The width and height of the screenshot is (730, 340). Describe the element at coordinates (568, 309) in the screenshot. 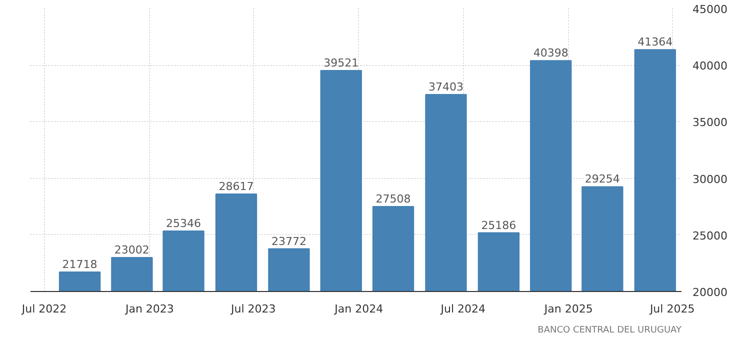

I see `x-tick-label: Jan 2025` at that location.